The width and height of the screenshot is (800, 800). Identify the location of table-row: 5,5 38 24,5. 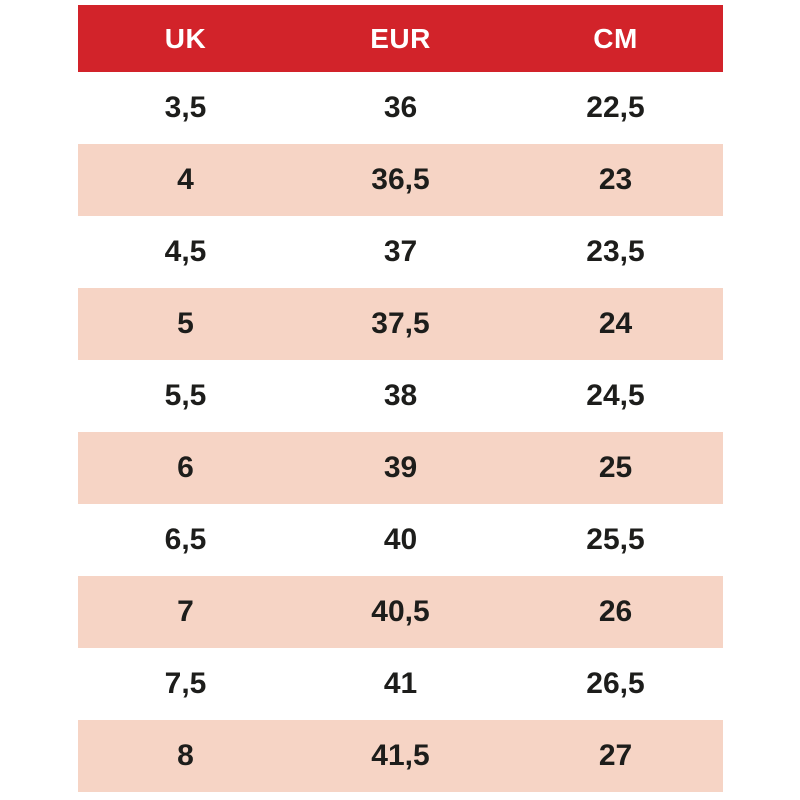
(400, 396).